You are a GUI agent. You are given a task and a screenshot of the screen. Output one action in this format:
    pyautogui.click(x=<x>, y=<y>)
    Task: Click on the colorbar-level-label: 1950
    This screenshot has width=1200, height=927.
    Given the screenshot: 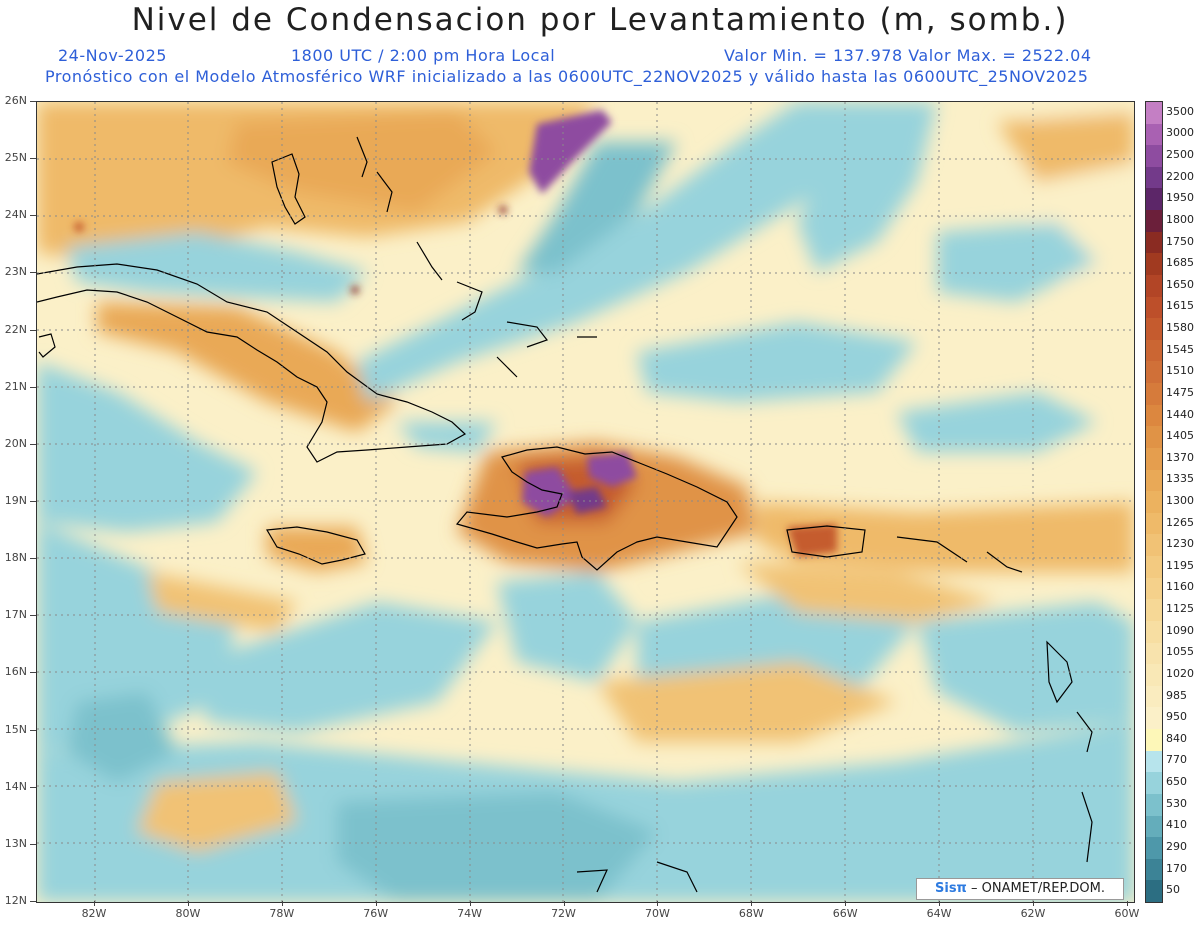 What is the action you would take?
    pyautogui.click(x=1180, y=198)
    